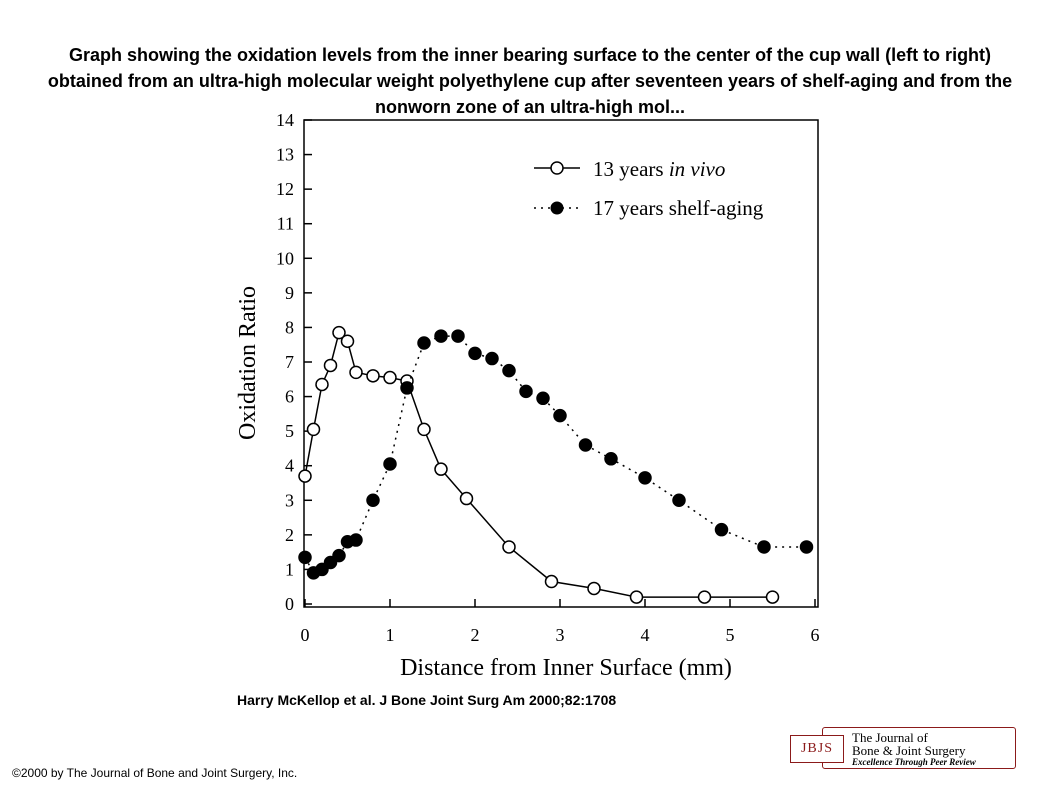  What do you see at coordinates (289, 535) in the screenshot?
I see `y-tick-label: 2` at bounding box center [289, 535].